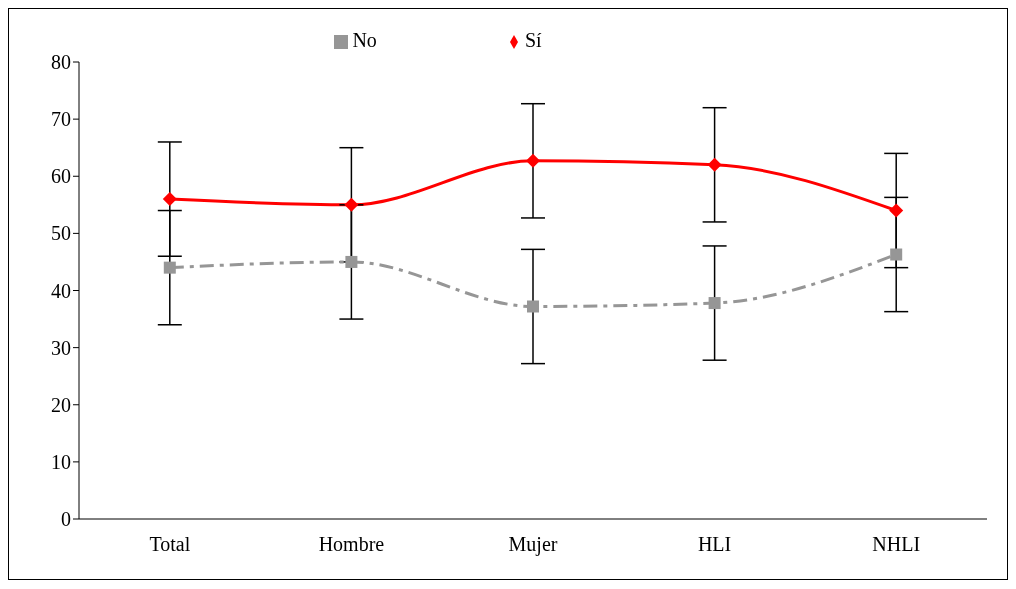 The width and height of the screenshot is (1016, 589). I want to click on y-tick-label: 0, so click(66, 519).